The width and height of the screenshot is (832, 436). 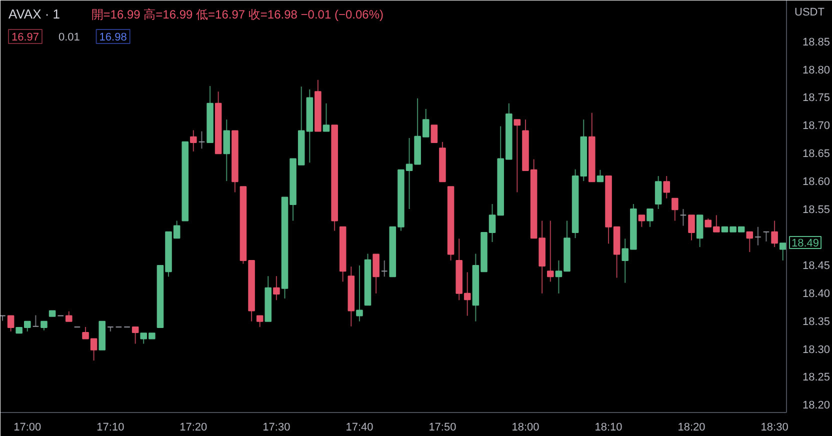 I want to click on y-tick-label: 18.60, so click(x=816, y=182).